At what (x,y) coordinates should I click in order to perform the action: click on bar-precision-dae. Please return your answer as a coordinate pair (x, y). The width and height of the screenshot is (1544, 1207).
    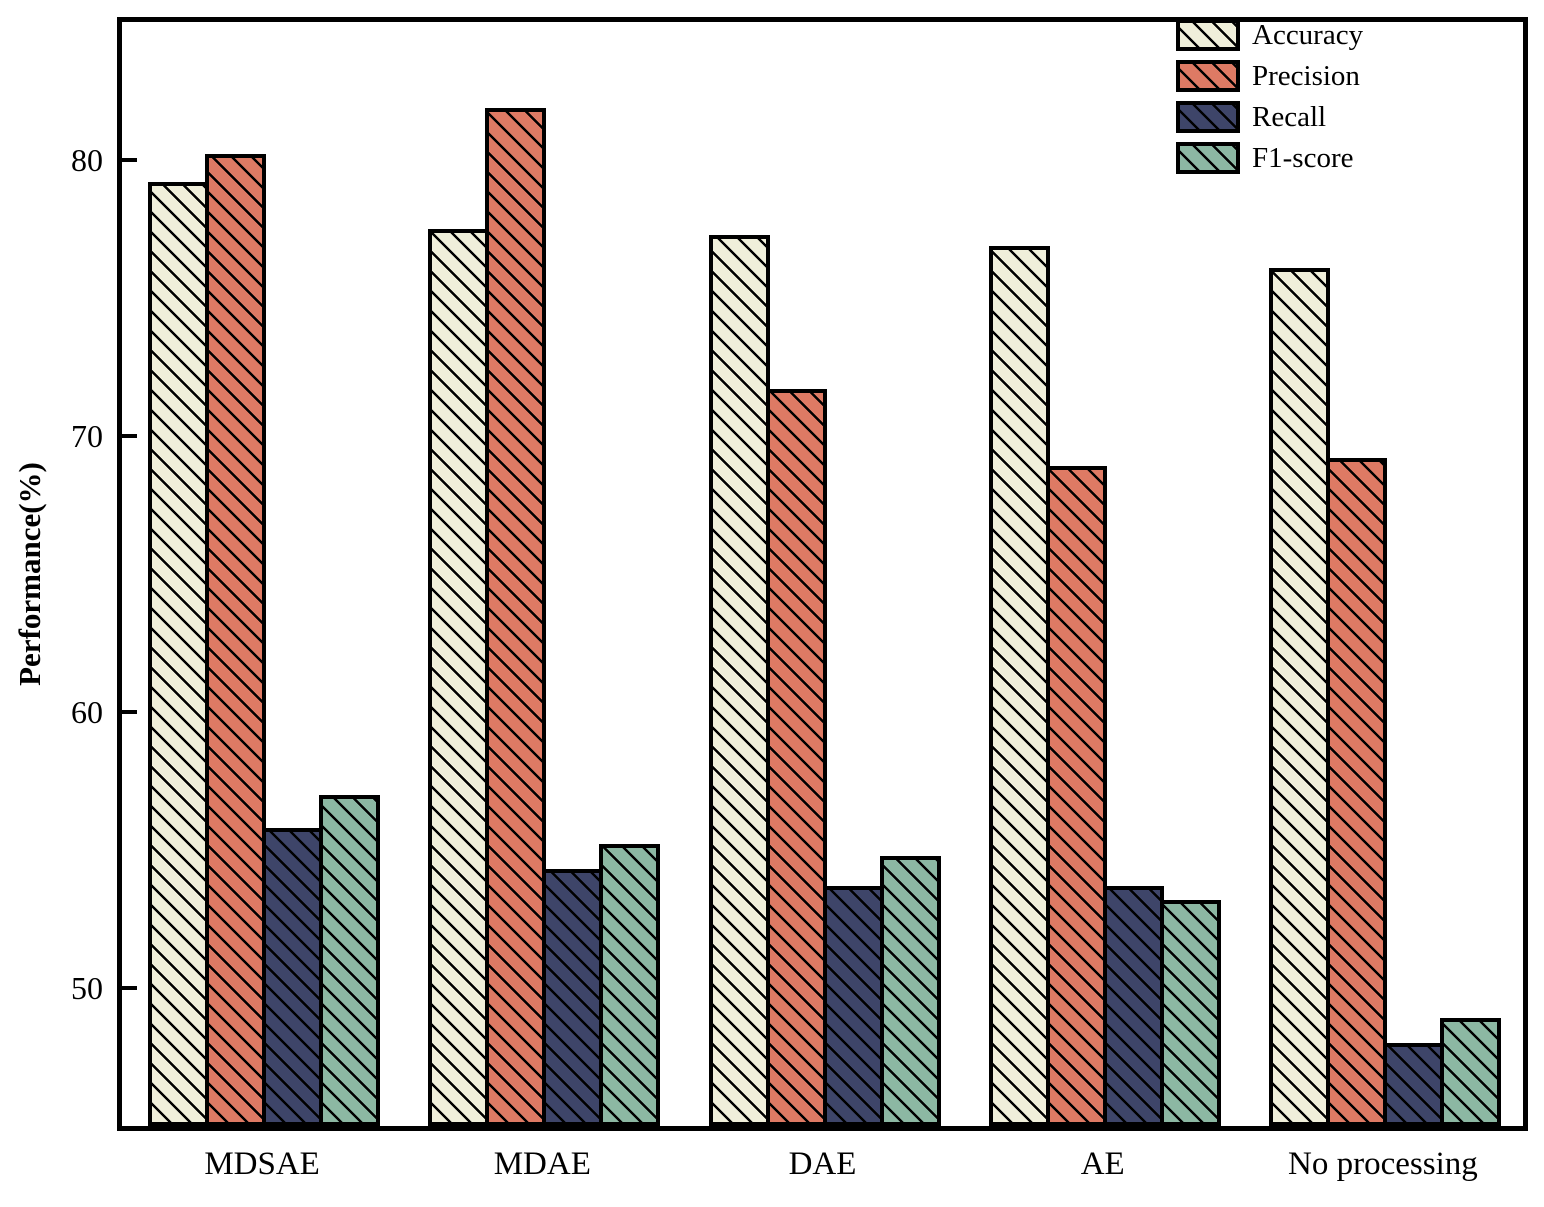
    Looking at the image, I should click on (796, 757).